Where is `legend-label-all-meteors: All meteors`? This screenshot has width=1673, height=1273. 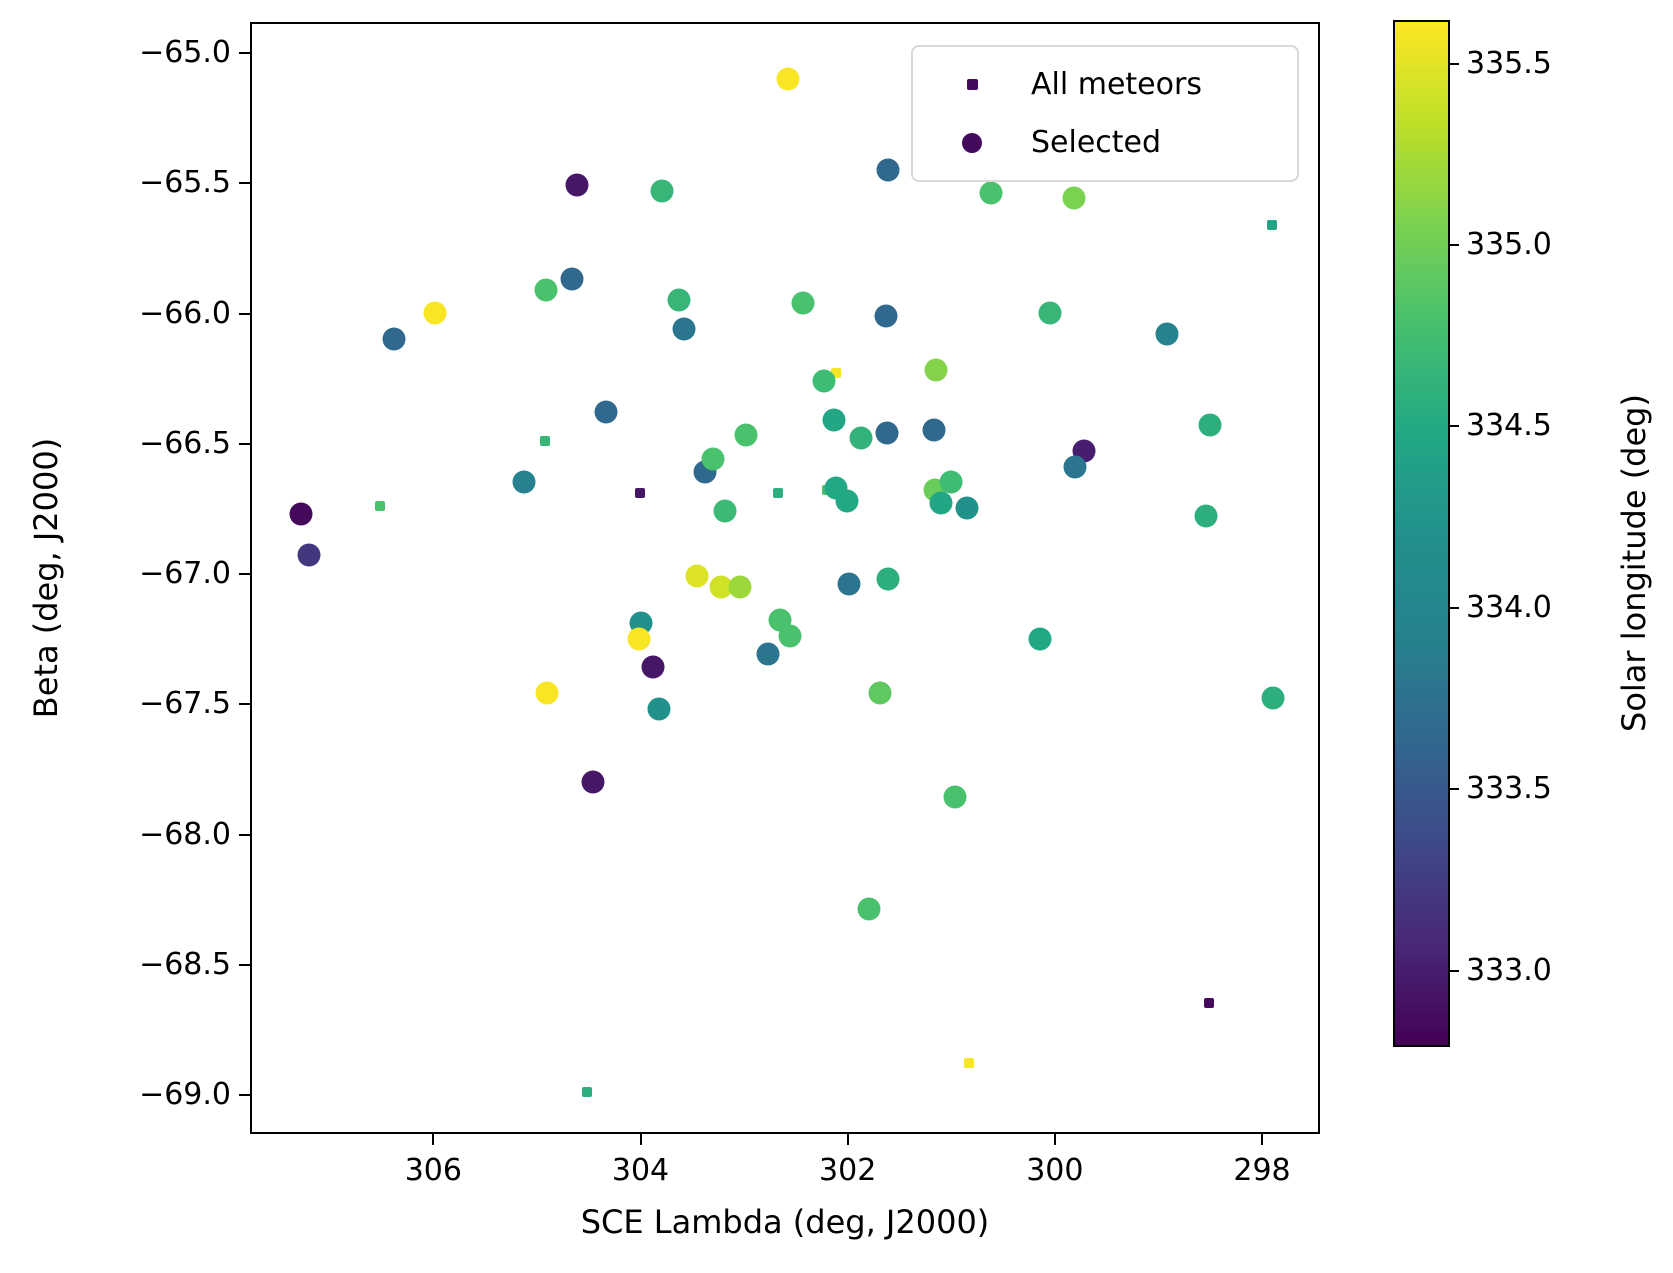 legend-label-all-meteors: All meteors is located at coordinates (1116, 84).